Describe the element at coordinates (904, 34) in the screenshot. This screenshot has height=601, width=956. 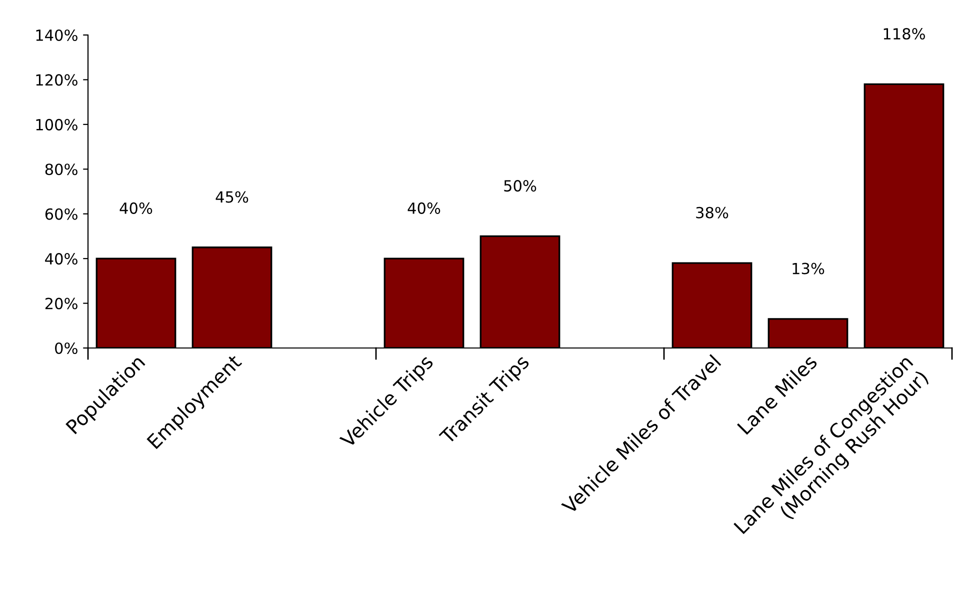
I see `data-label: 118%` at that location.